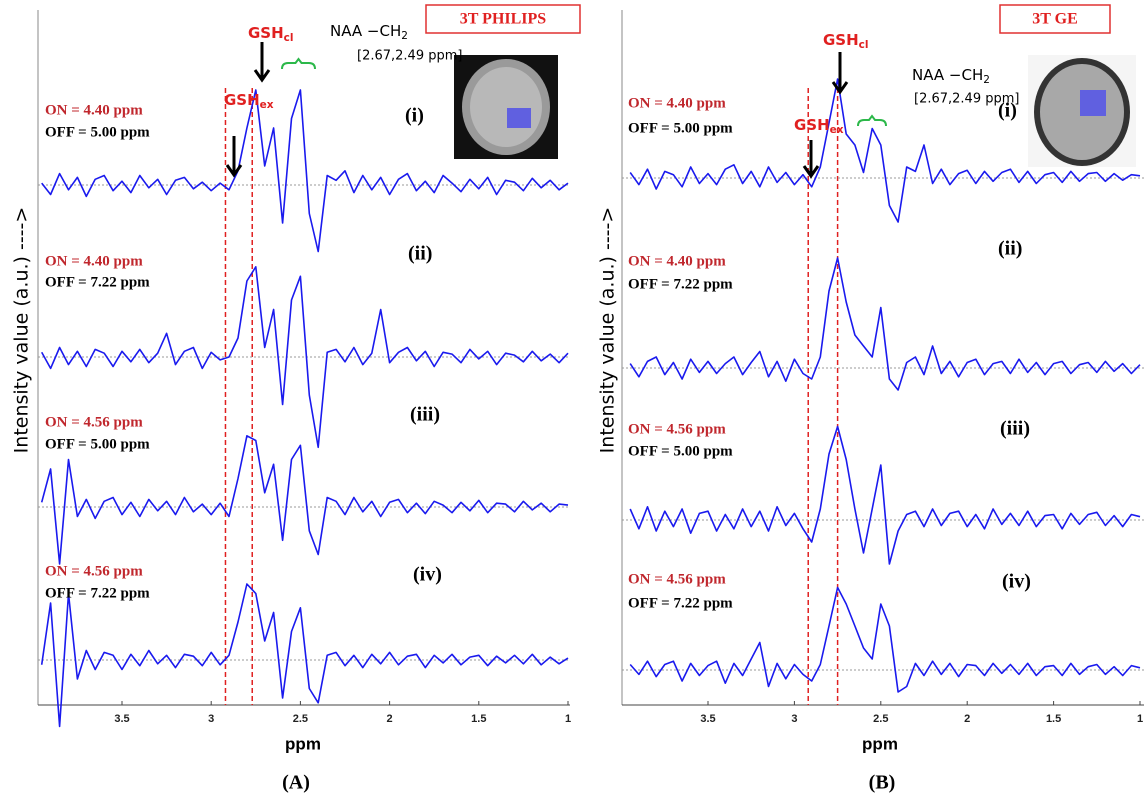  I want to click on panel-label: (A), so click(296, 783).